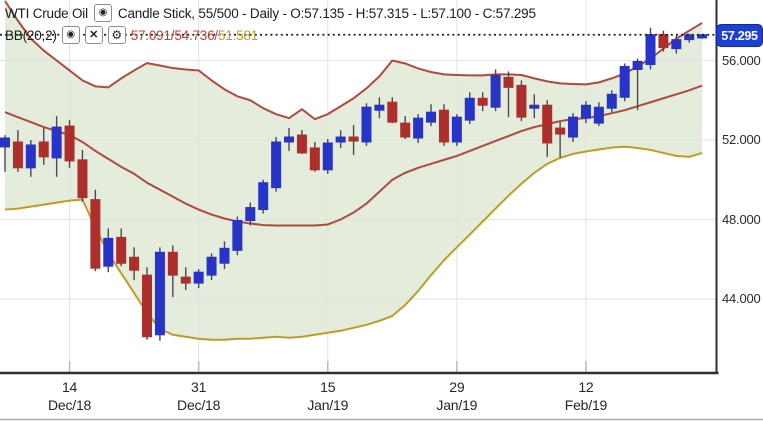  Describe the element at coordinates (116, 35) in the screenshot. I see `indicator-settings-gear-icon: ⚙` at that location.